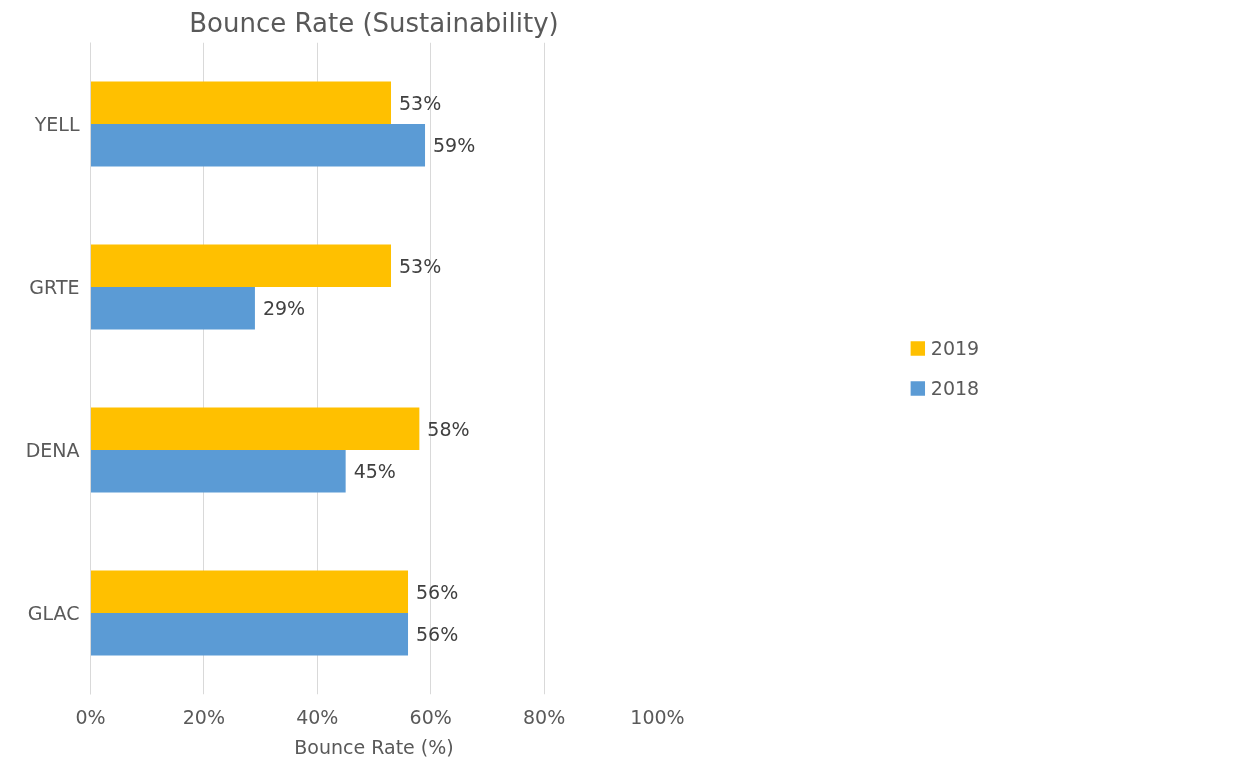 The image size is (1236, 769). What do you see at coordinates (317, 716) in the screenshot?
I see `x-tick-label: 40%` at bounding box center [317, 716].